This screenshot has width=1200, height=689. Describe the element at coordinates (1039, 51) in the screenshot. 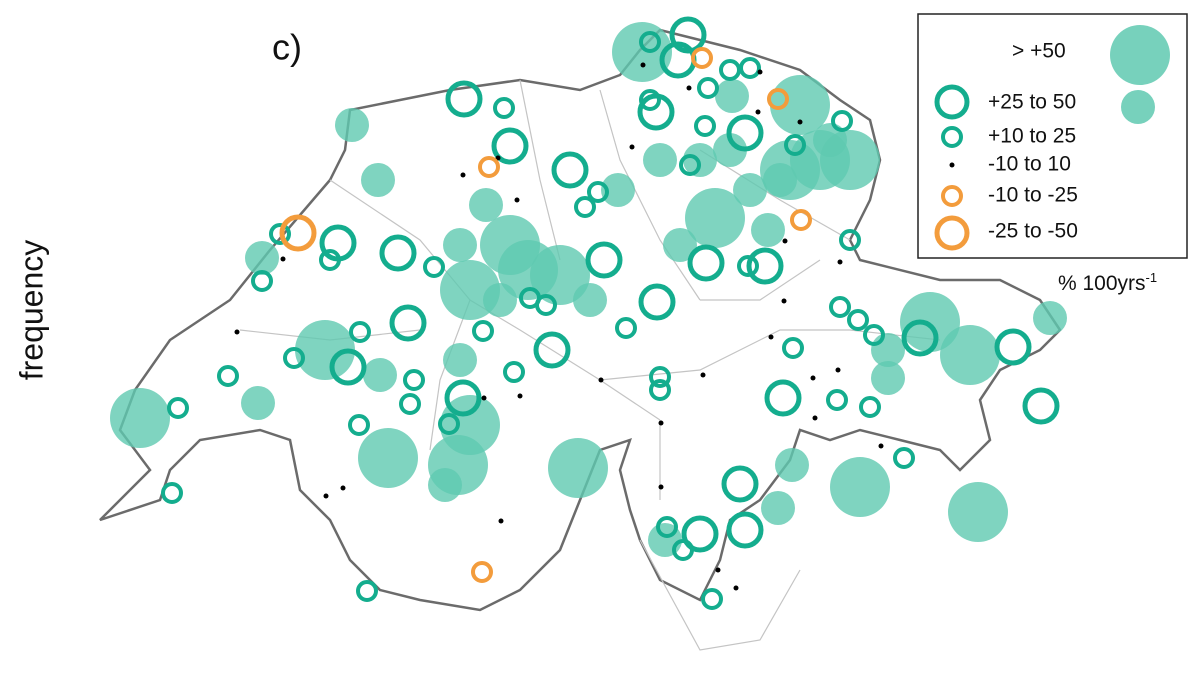

I see `legend-label: > +50` at that location.